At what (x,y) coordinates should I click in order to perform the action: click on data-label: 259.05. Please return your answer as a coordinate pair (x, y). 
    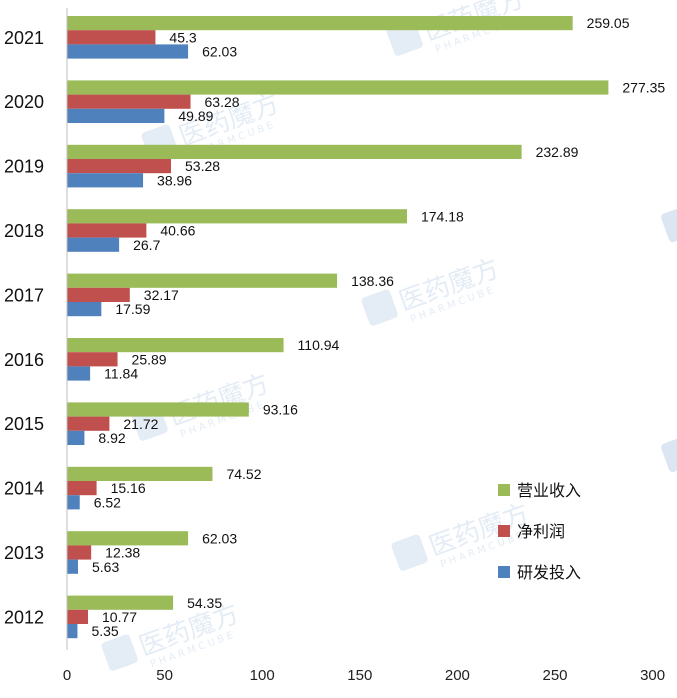
    Looking at the image, I should click on (608, 23).